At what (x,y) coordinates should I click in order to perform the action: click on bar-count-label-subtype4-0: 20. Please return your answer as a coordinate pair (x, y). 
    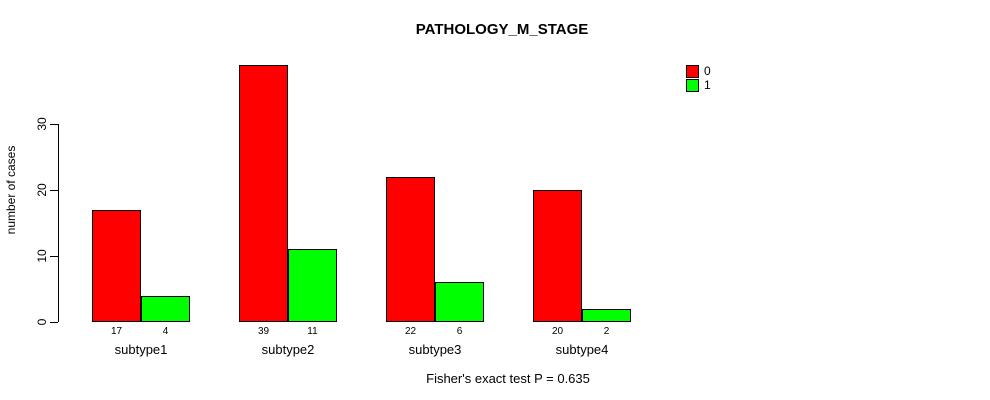
    Looking at the image, I should click on (557, 331).